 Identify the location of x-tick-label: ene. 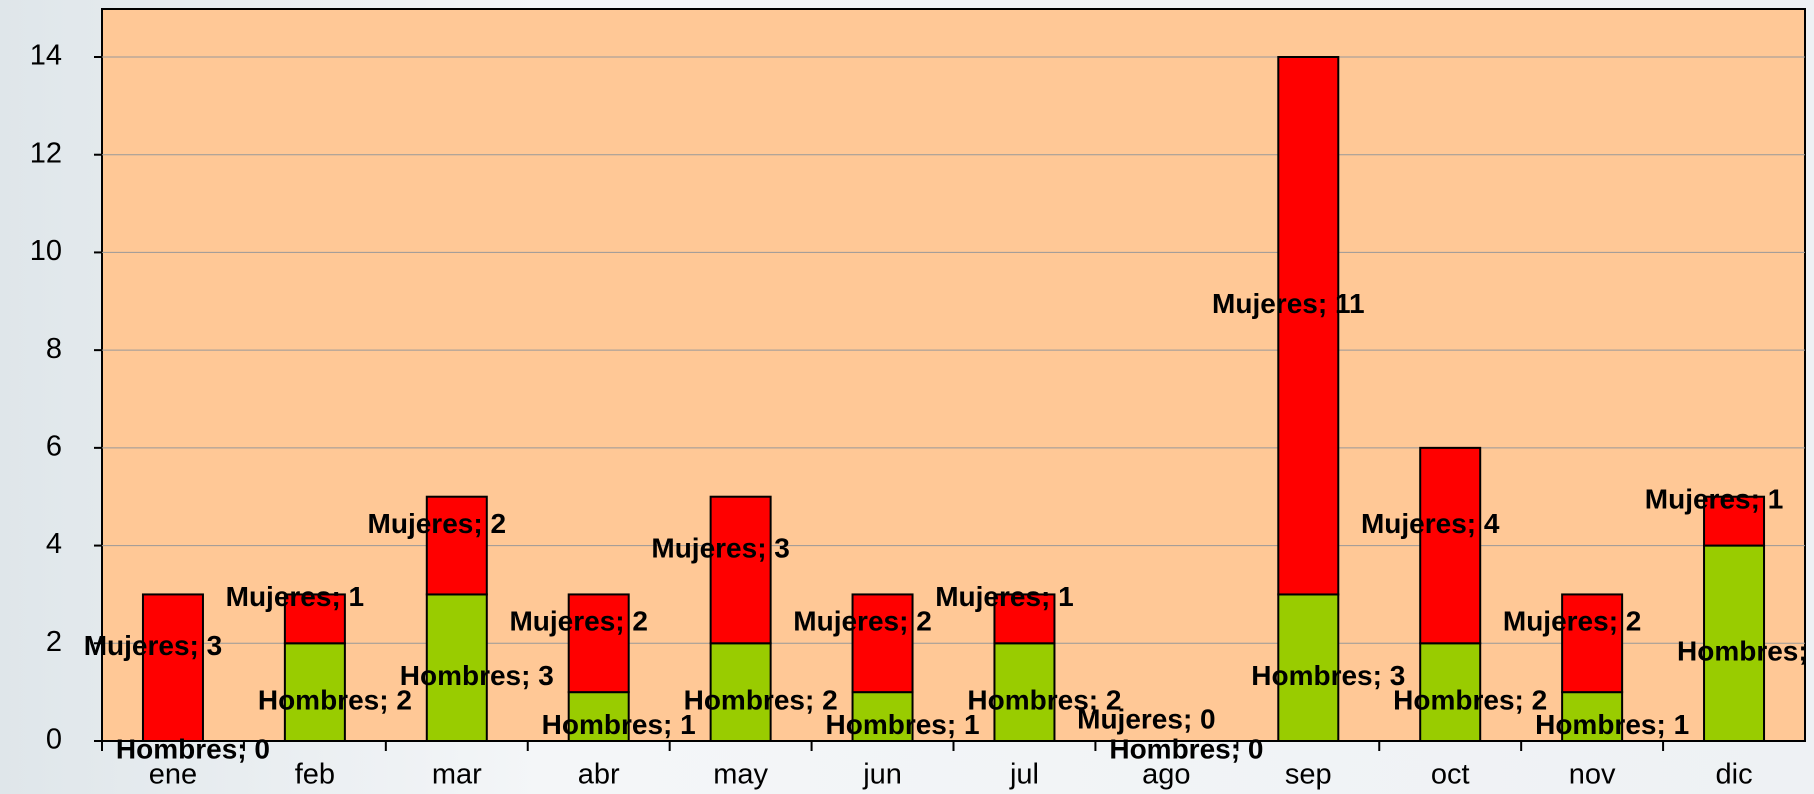
(173, 775).